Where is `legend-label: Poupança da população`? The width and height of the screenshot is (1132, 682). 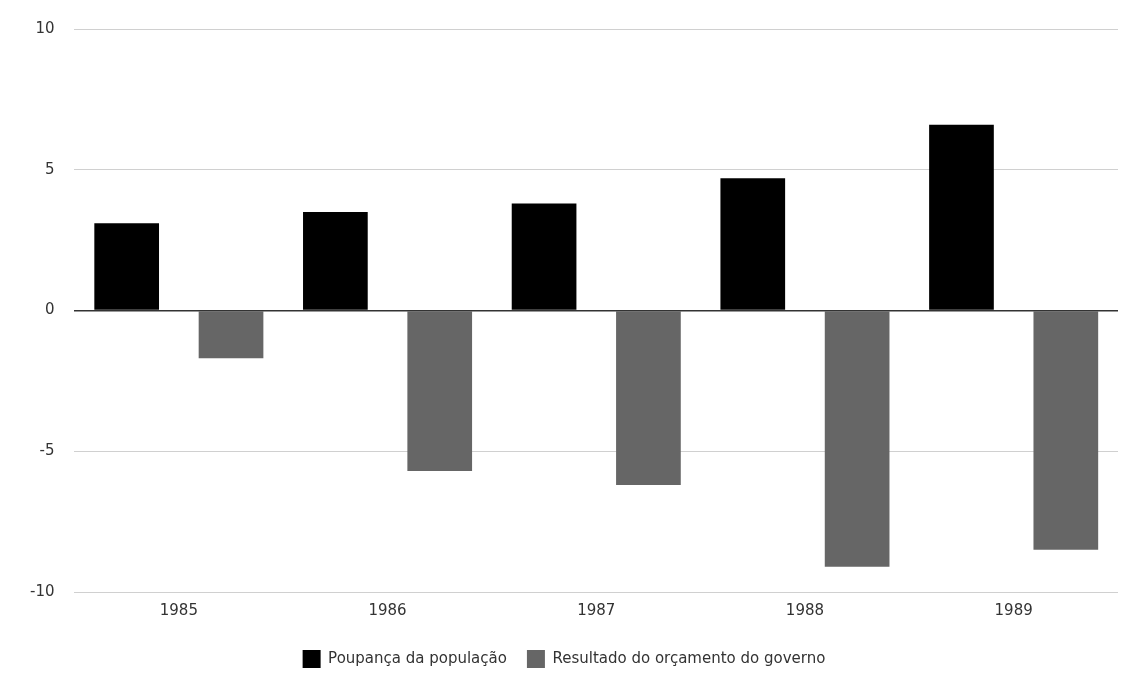
legend-label: Poupança da população is located at coordinates (417, 657).